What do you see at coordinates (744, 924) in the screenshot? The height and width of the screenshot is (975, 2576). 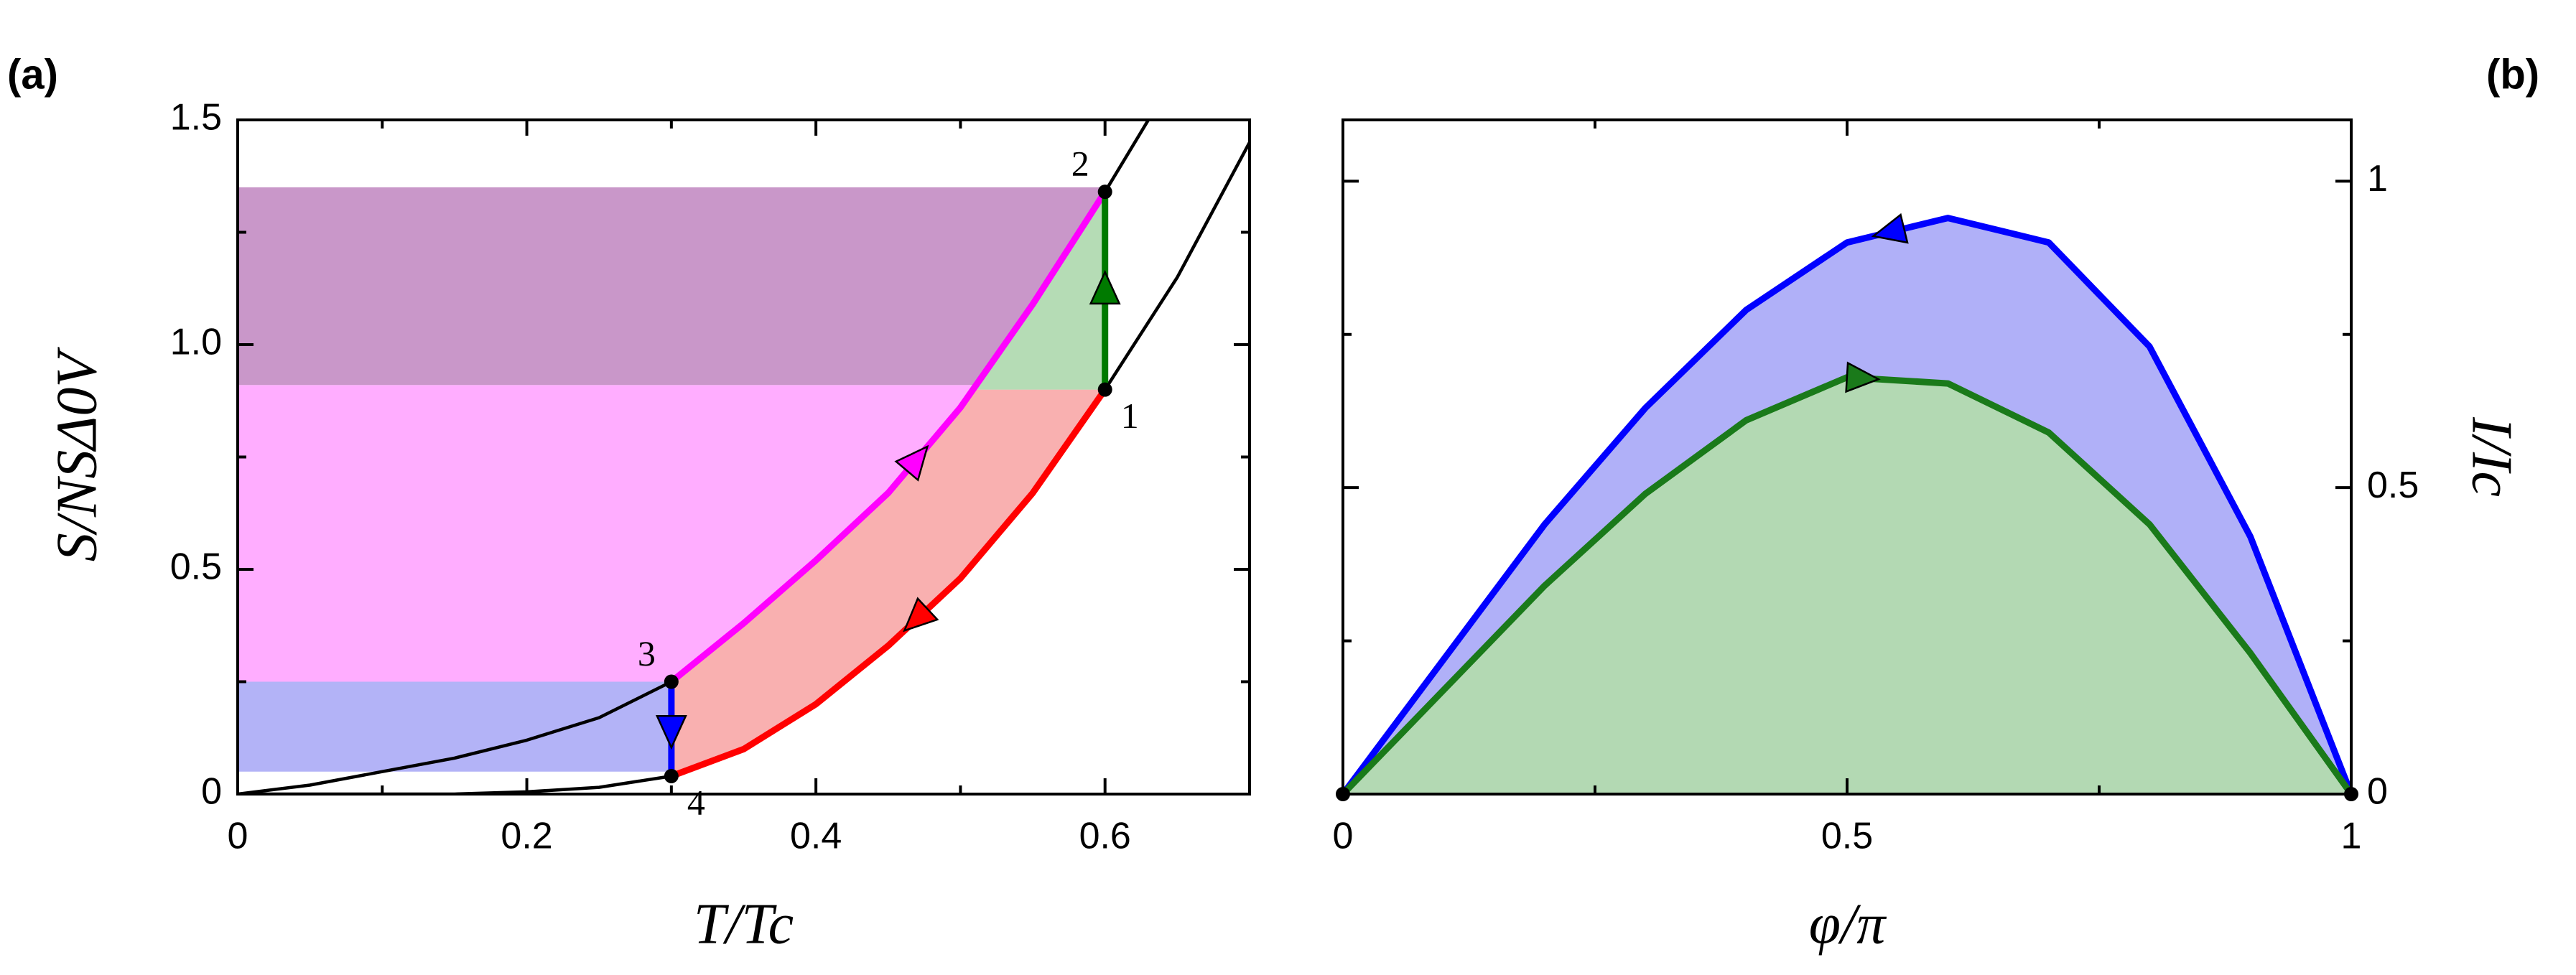 I see `x-axis-label: T/Tc` at bounding box center [744, 924].